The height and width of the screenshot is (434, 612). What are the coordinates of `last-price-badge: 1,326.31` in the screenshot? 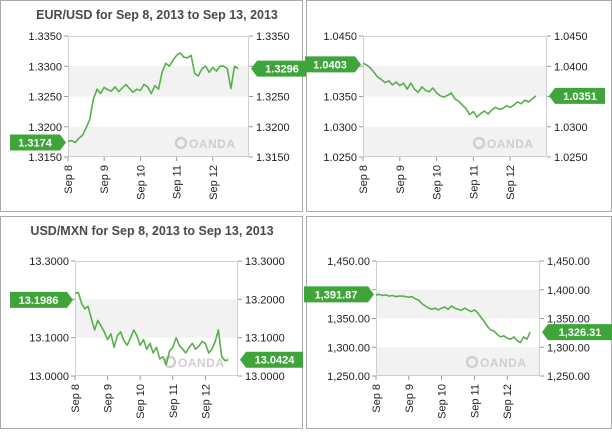 It's located at (577, 332).